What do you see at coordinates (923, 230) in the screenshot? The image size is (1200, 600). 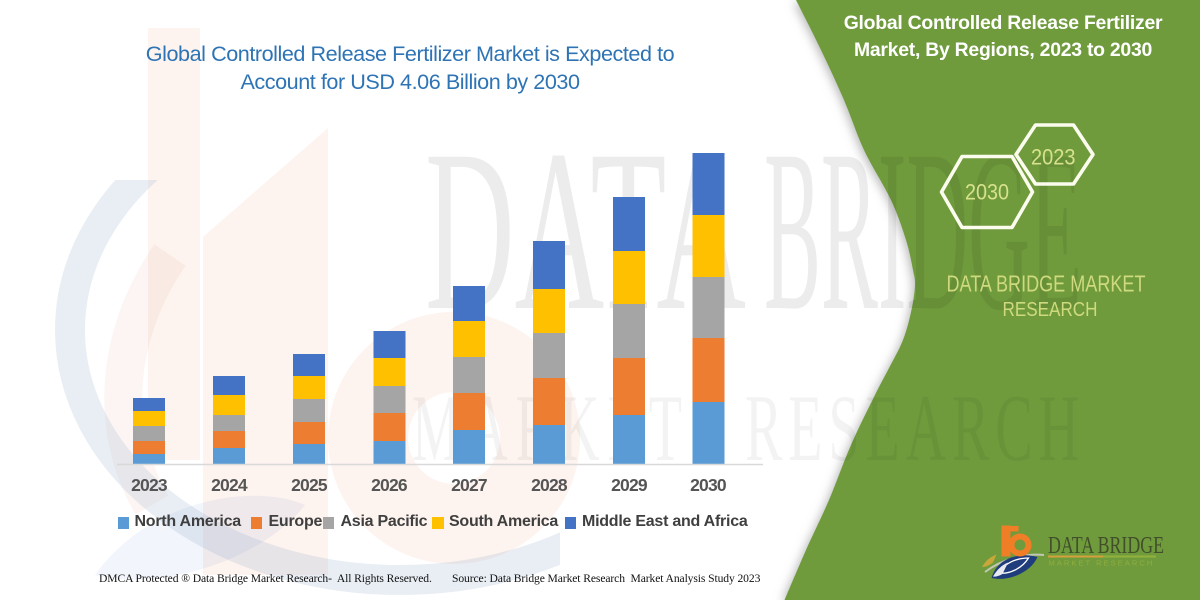 I see `svg-text: BRIDGE` at bounding box center [923, 230].